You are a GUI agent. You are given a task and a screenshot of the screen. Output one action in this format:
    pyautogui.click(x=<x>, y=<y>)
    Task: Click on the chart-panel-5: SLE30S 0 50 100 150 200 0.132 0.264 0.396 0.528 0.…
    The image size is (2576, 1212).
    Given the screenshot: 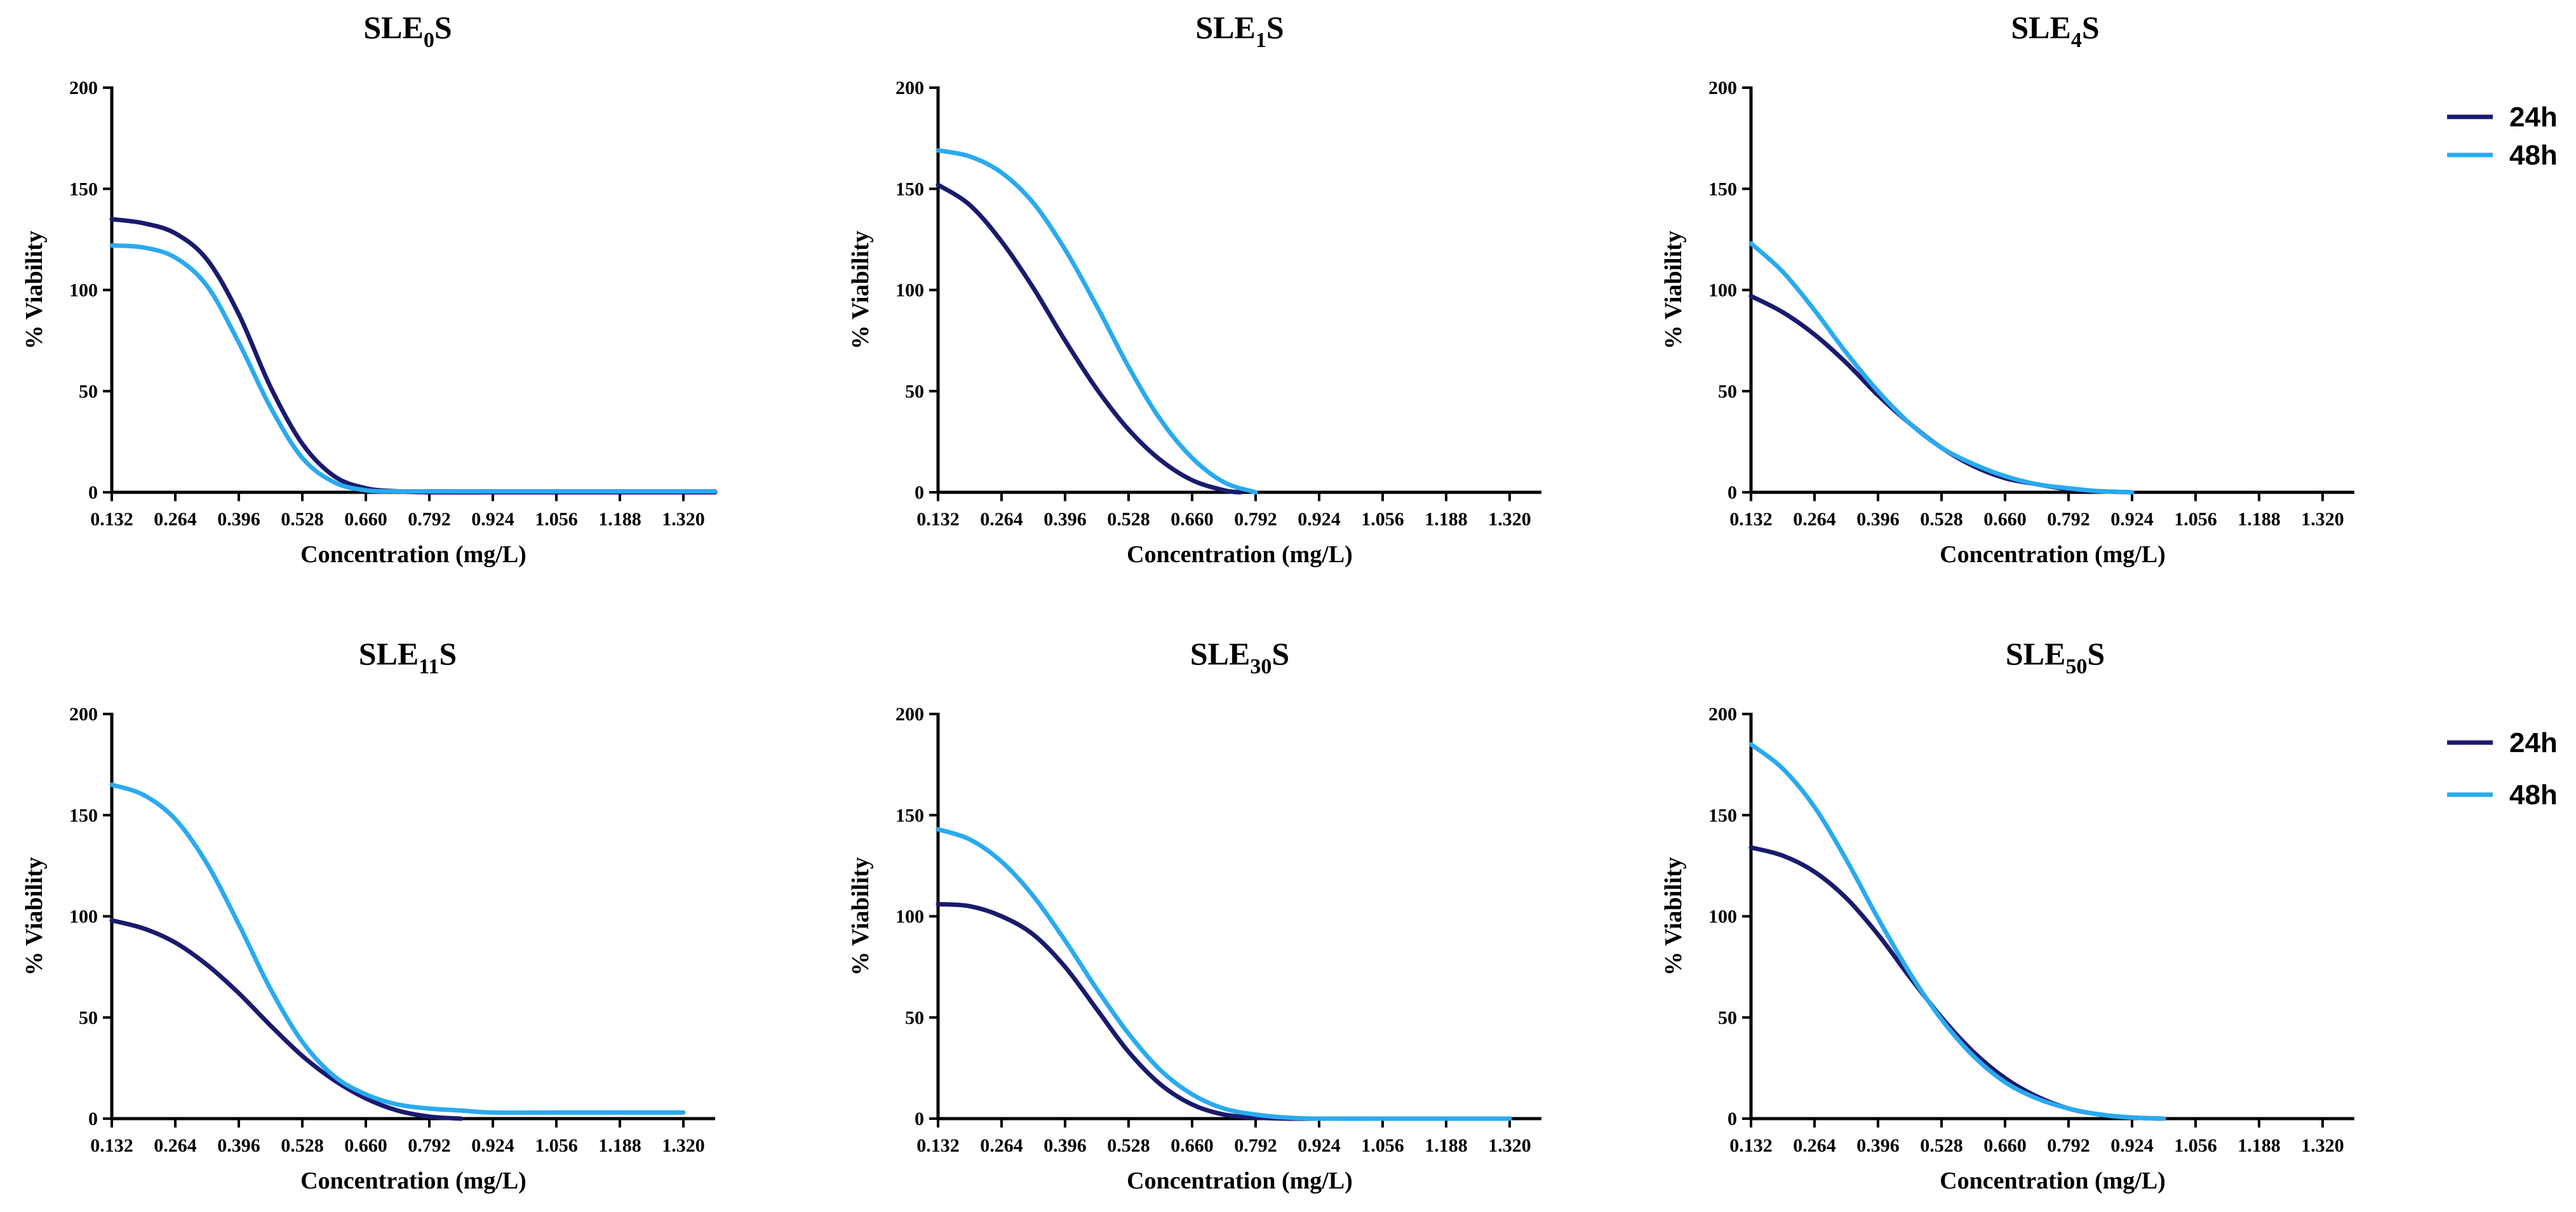 What is the action you would take?
    pyautogui.click(x=1194, y=915)
    